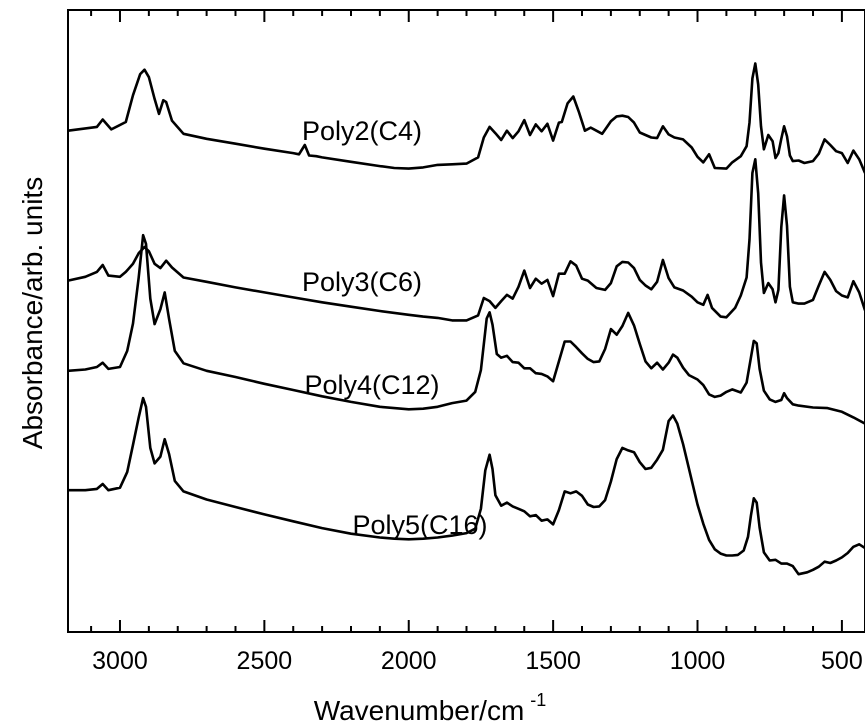 The height and width of the screenshot is (728, 865). What do you see at coordinates (553, 661) in the screenshot?
I see `x-tick-label: 1500` at bounding box center [553, 661].